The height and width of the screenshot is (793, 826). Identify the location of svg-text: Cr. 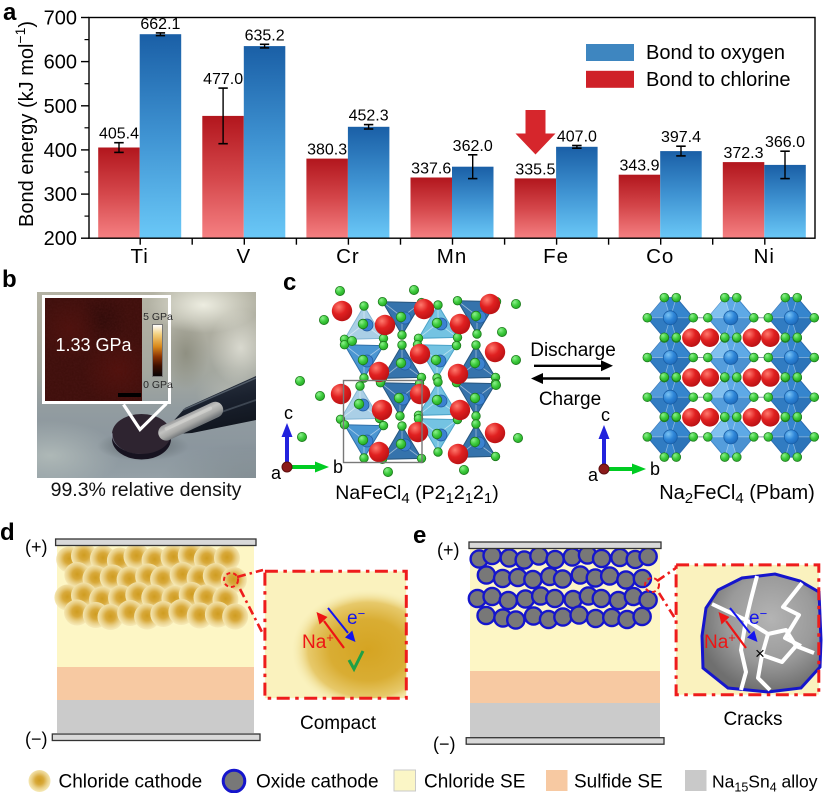
(348, 256).